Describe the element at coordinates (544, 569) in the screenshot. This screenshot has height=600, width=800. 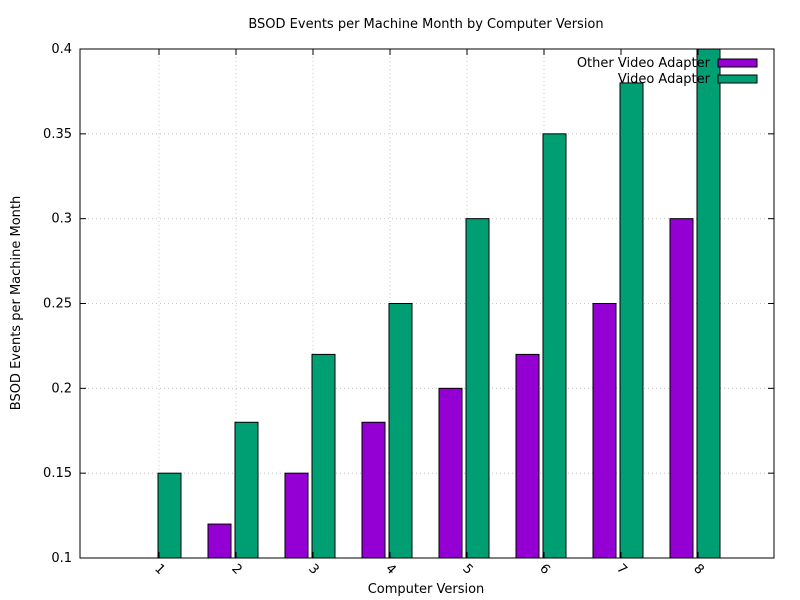
I see `x-tick-label: 6` at that location.